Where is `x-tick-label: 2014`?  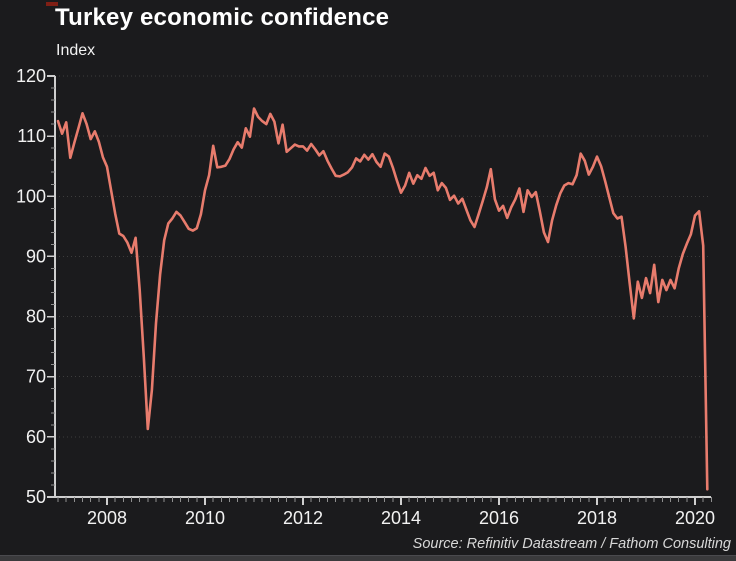 x-tick-label: 2014 is located at coordinates (401, 518).